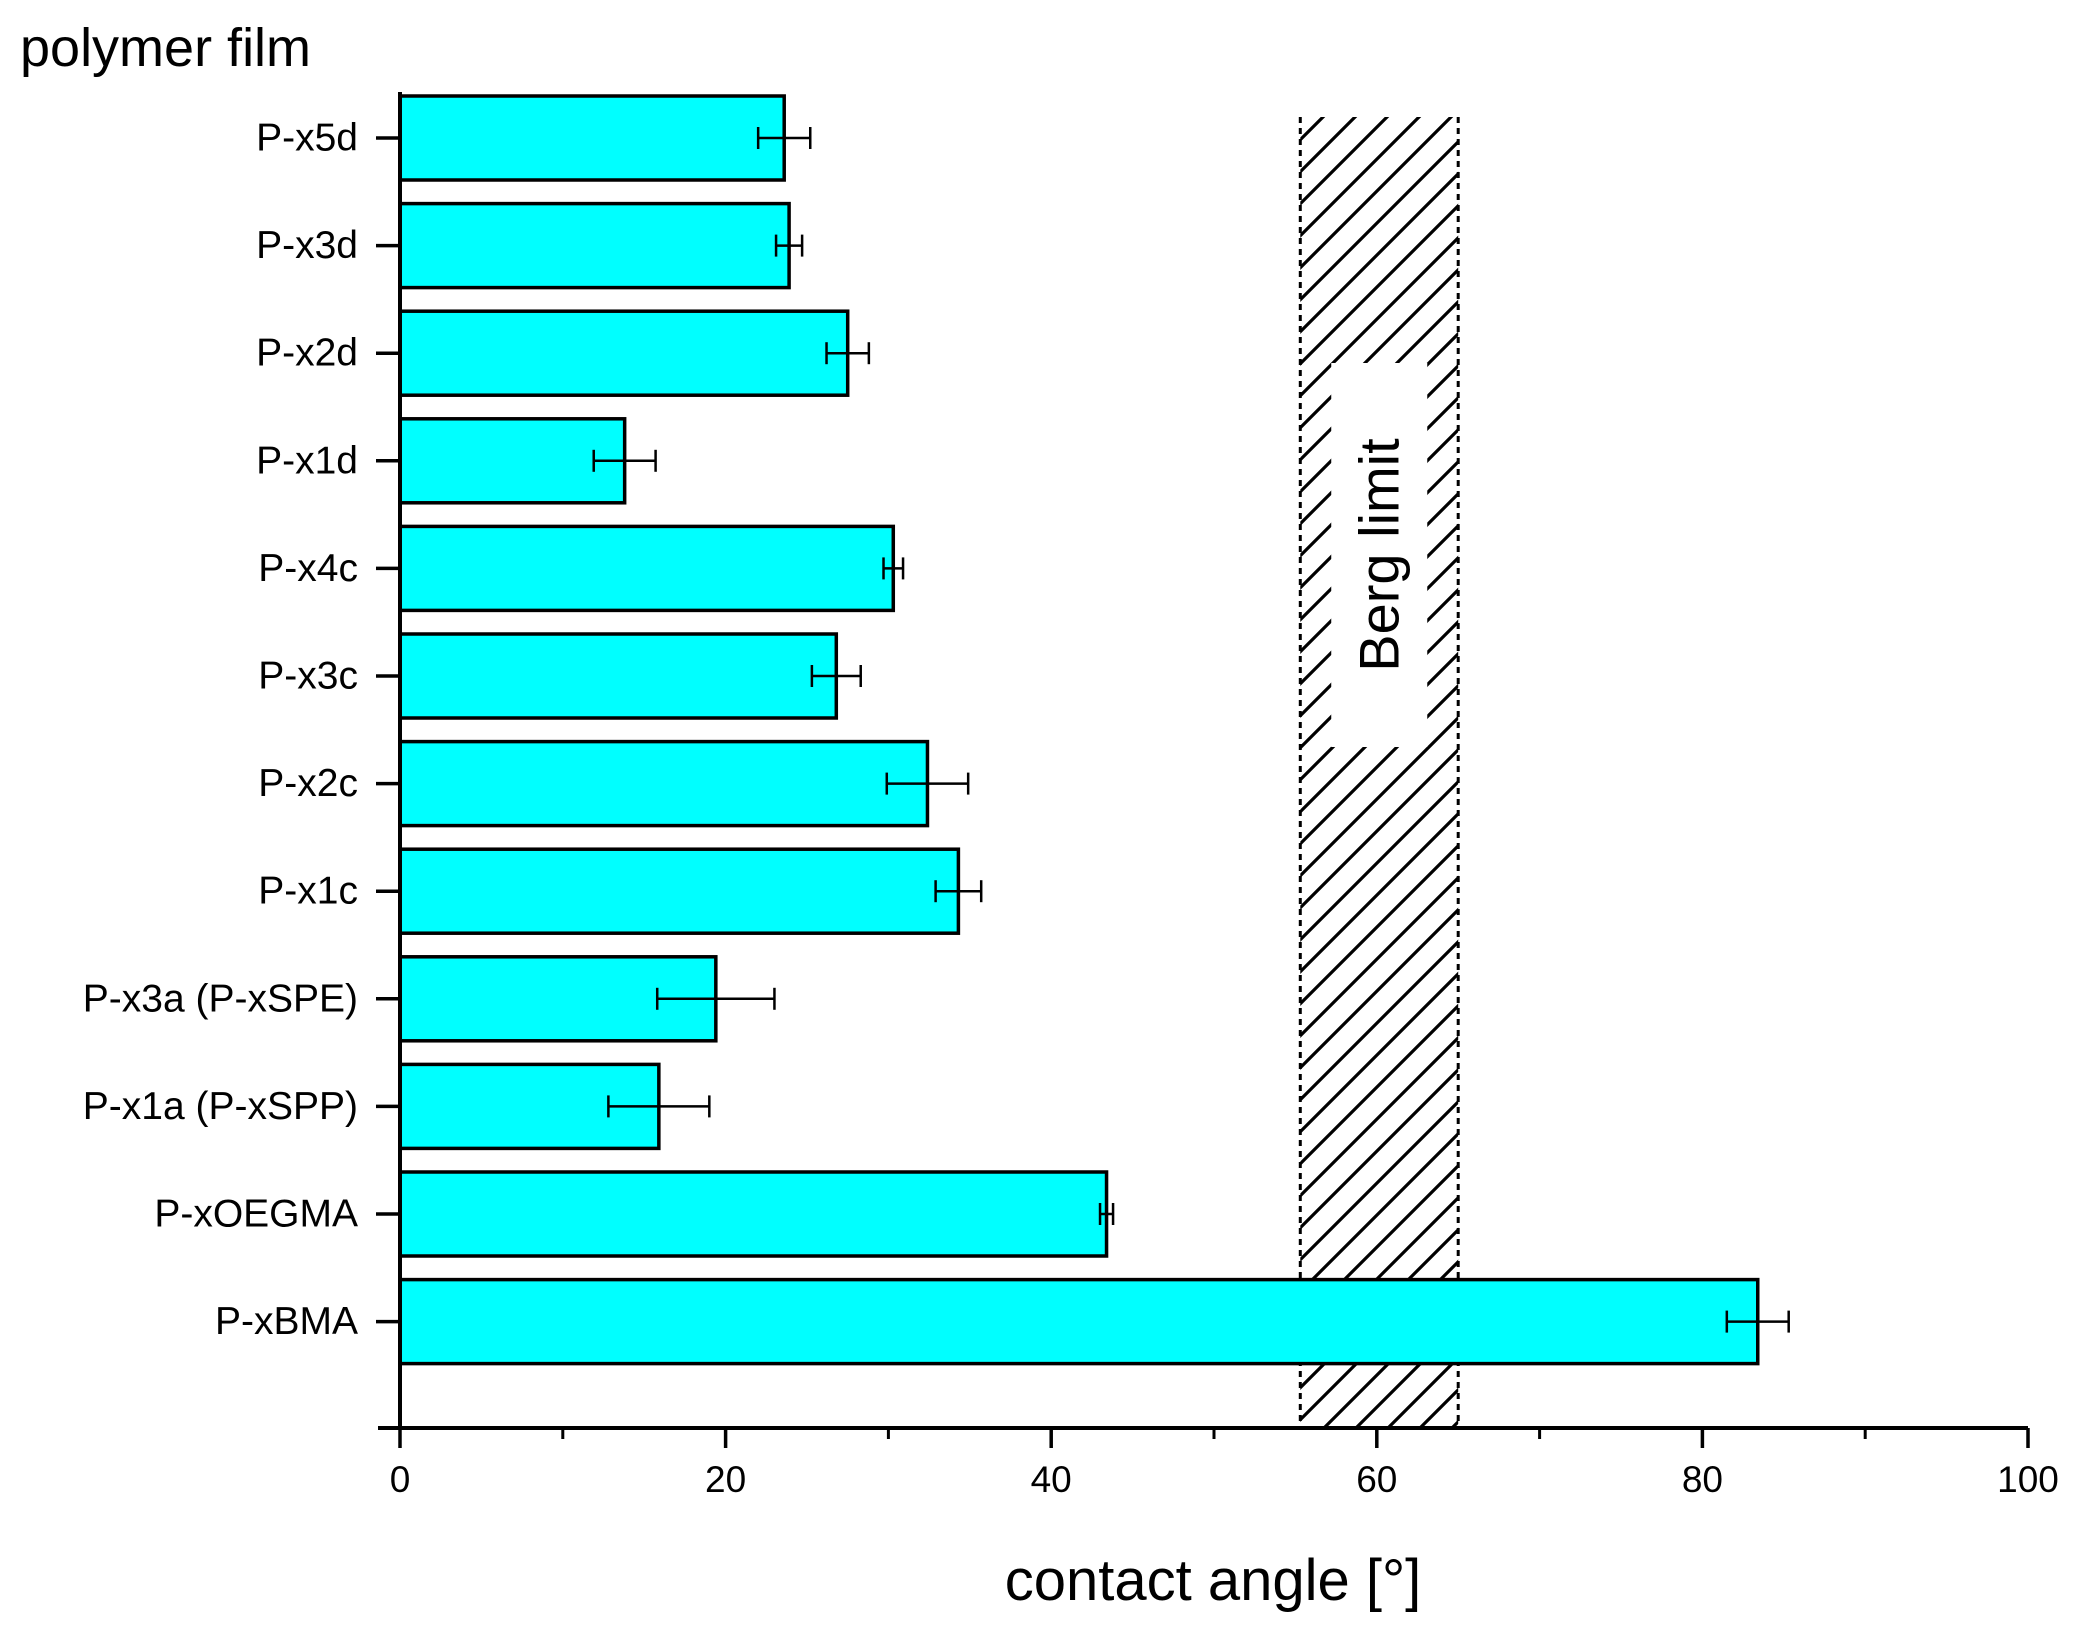 The width and height of the screenshot is (2088, 1638). I want to click on category-label: P-xOEGMA, so click(256, 1214).